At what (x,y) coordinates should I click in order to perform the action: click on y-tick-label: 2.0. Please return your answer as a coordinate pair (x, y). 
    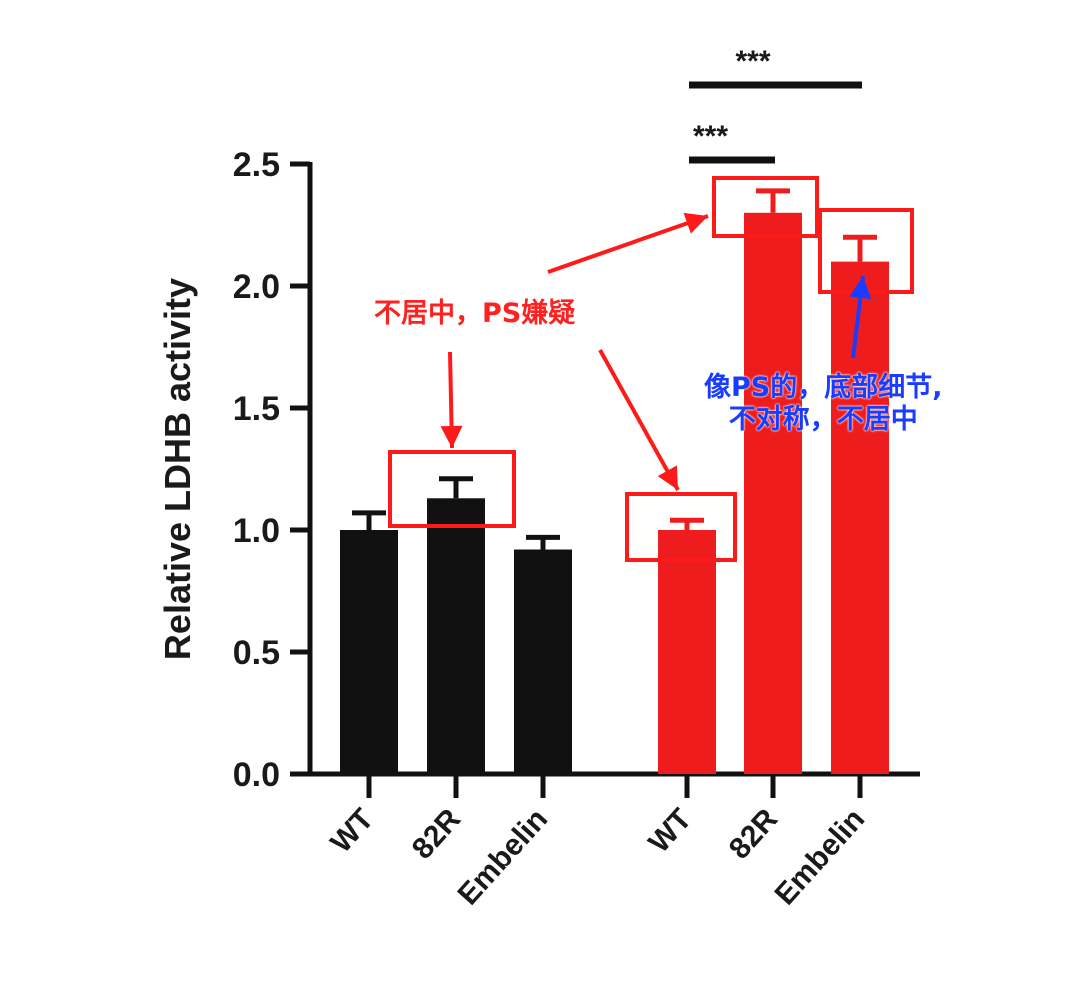
    Looking at the image, I should click on (256, 287).